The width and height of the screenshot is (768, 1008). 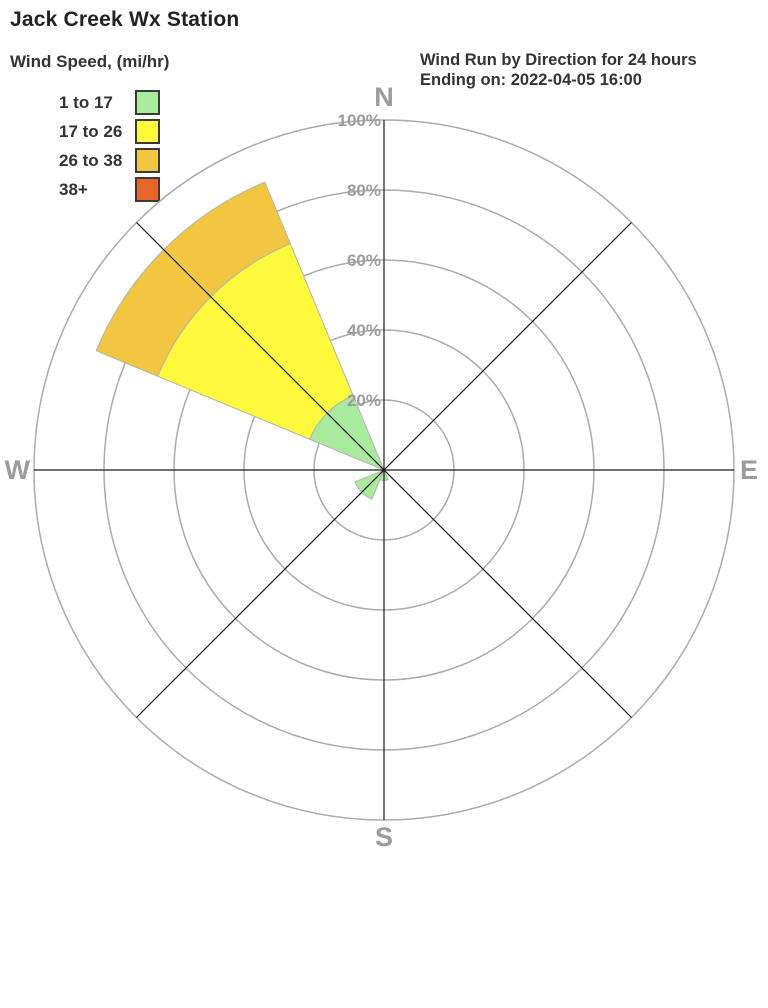 What do you see at coordinates (147, 189) in the screenshot?
I see `legend-swatch-38-plus` at bounding box center [147, 189].